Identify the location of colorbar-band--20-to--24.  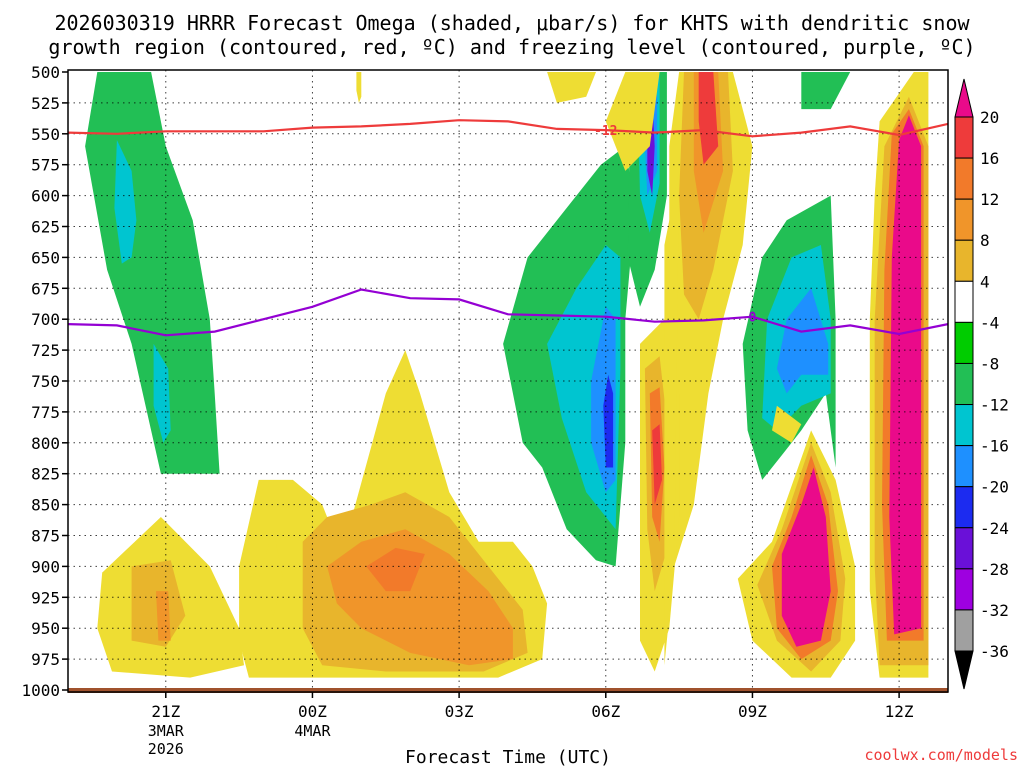
(964, 507).